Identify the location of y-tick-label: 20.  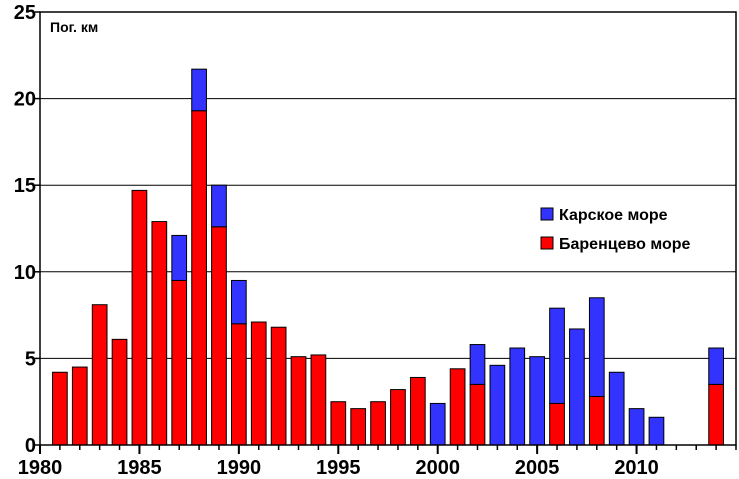
(25, 100).